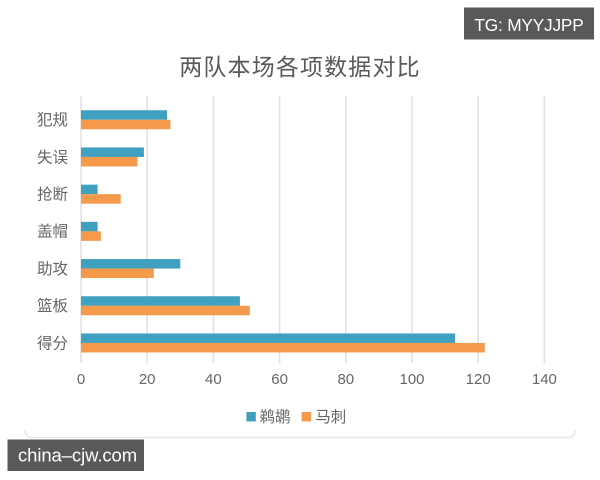  I want to click on svg-text: 鹈鹕, so click(275, 417).